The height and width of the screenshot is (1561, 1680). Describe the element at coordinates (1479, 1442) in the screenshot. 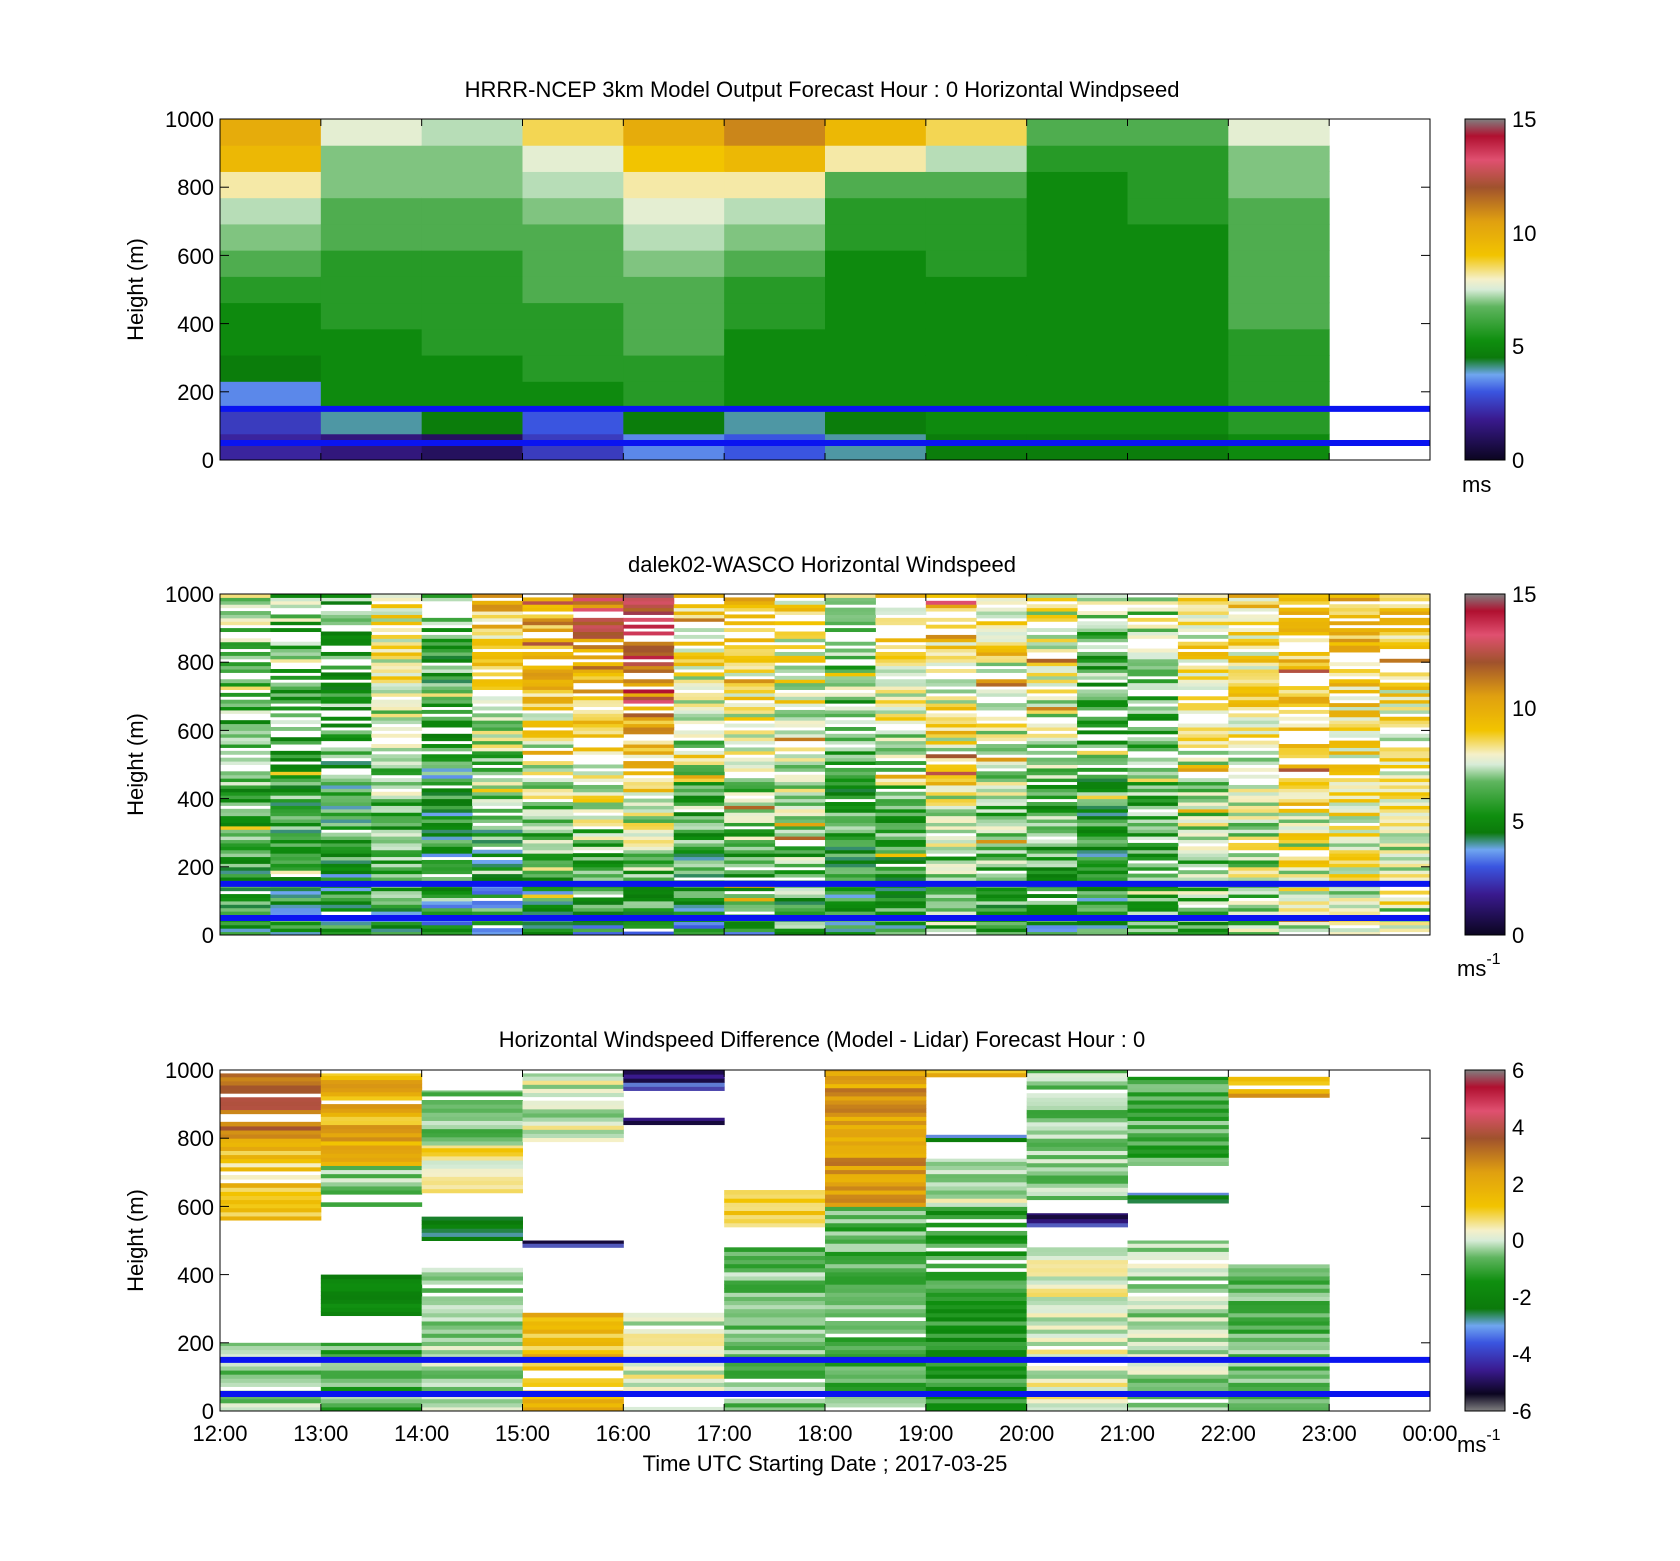

I see `panel-3-colorbar-unit: ms-1` at that location.